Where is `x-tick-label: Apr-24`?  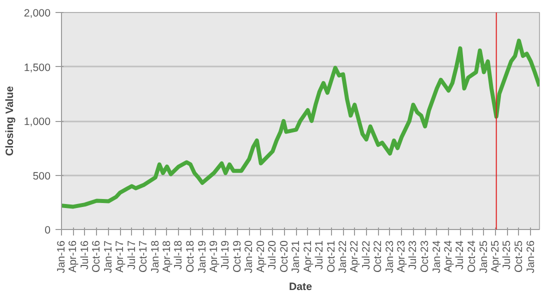 x-tick-label: Apr-24 is located at coordinates (448, 256).